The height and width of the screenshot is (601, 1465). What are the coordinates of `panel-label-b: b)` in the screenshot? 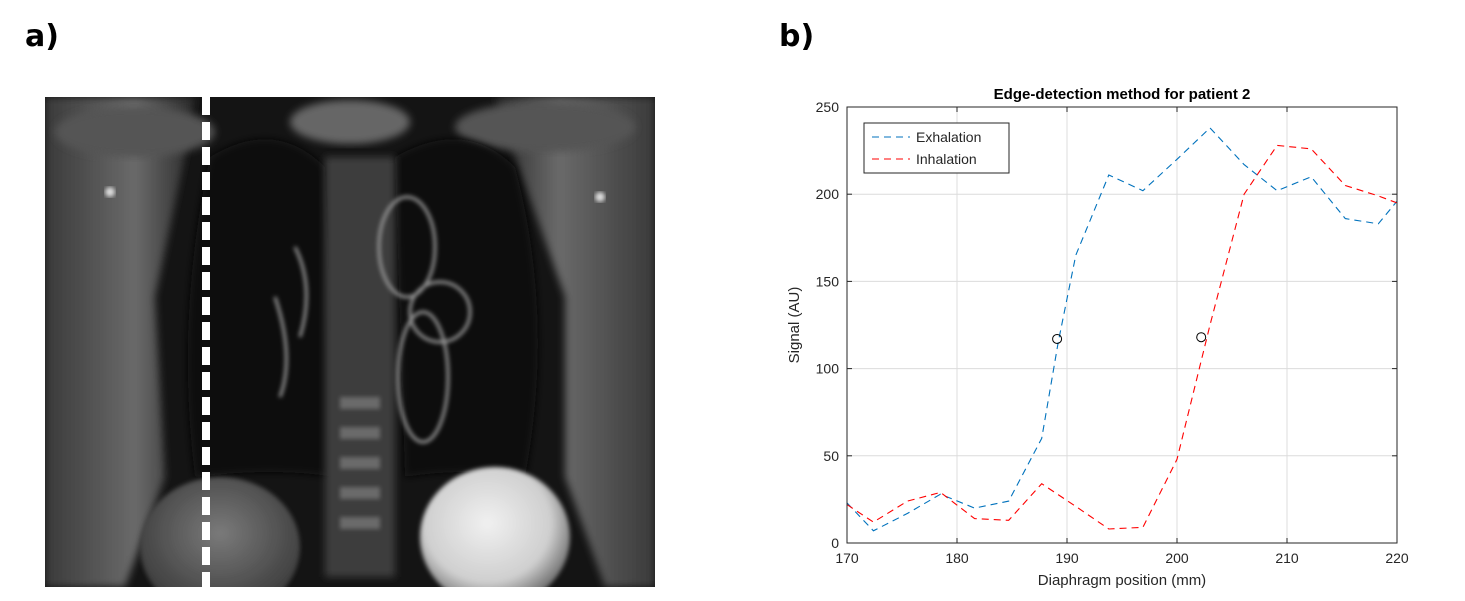 It's located at (797, 36).